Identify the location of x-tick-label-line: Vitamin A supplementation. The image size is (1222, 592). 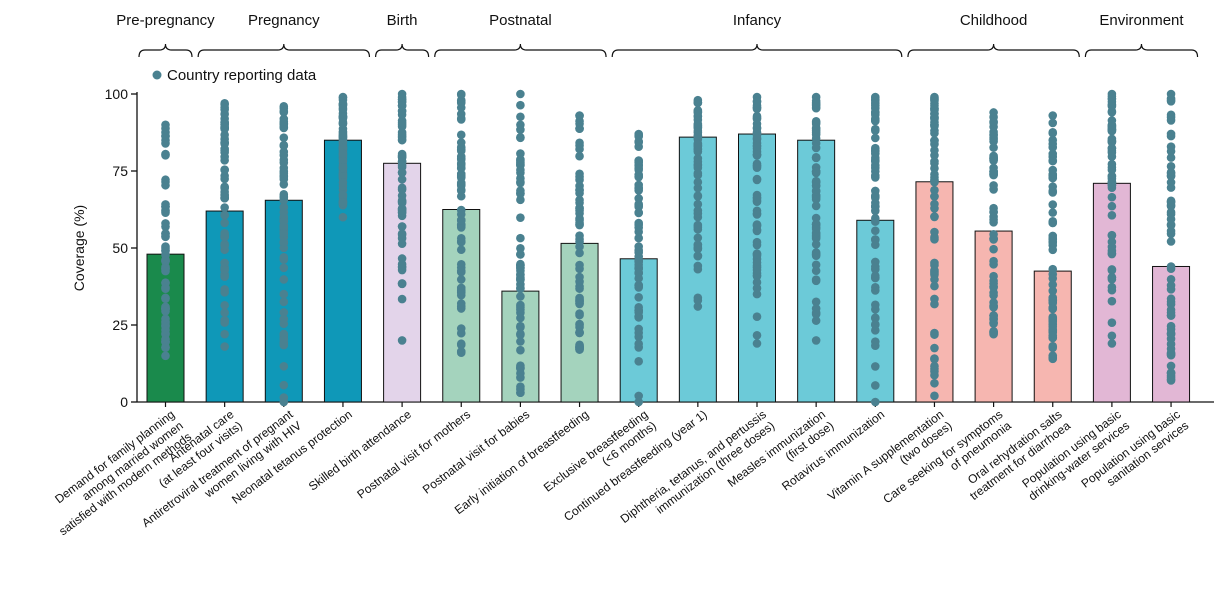
(885, 455).